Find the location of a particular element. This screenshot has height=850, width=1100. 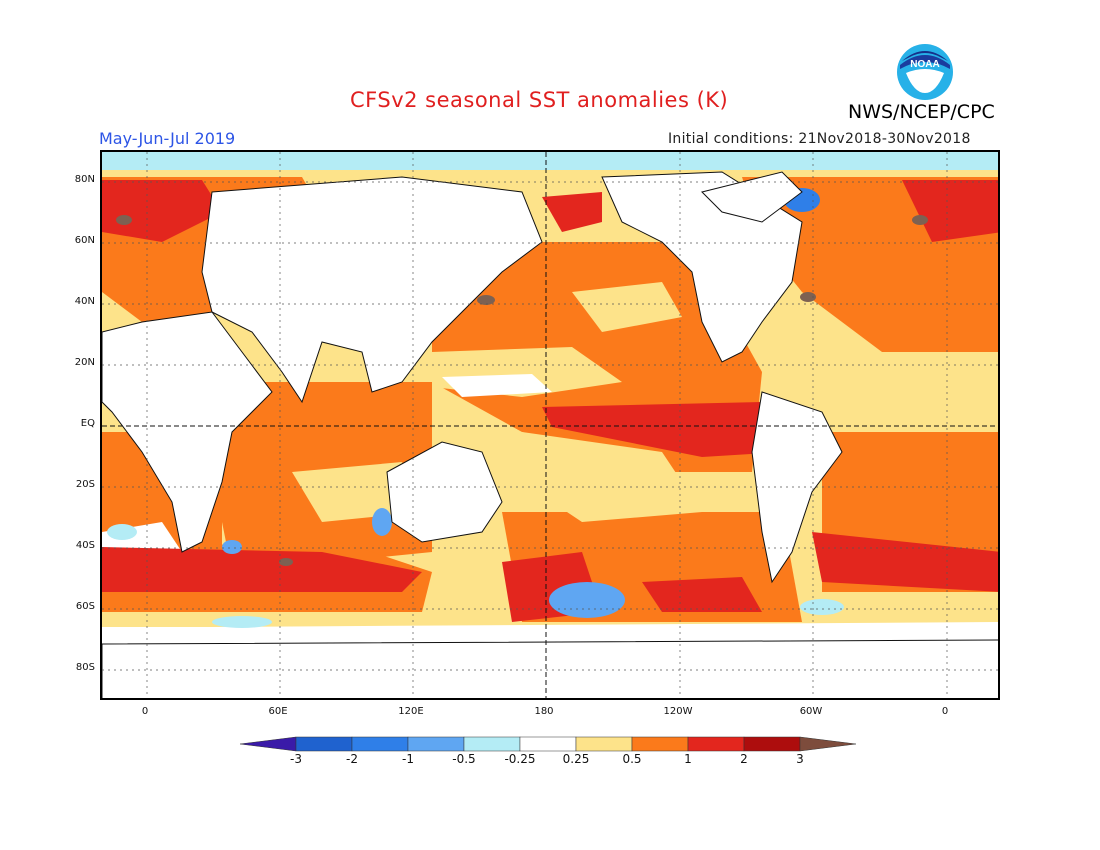

lat-label: 40S is located at coordinates (85, 545).